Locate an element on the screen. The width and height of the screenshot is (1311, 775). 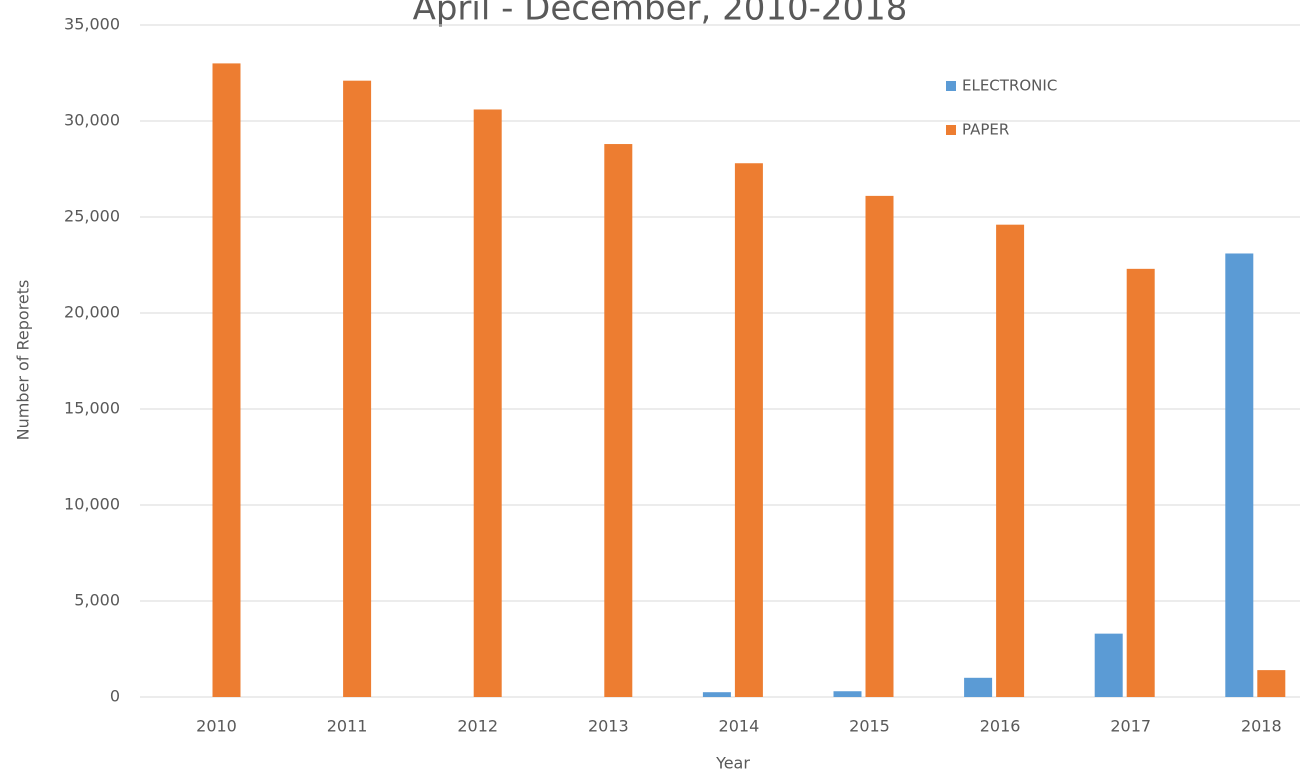
y-tick-label: 15,000 is located at coordinates (92, 408).